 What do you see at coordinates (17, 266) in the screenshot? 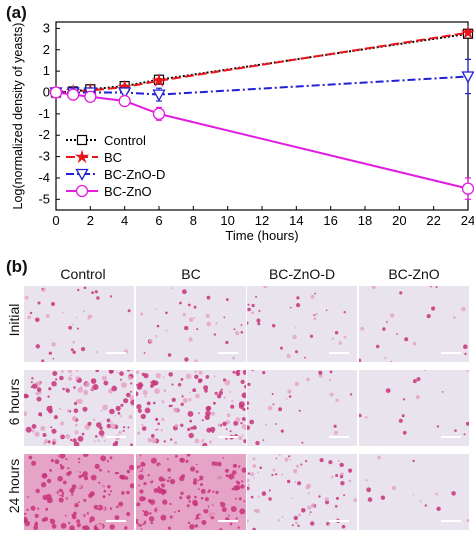
I see `panel-b-label: (b)` at bounding box center [17, 266].